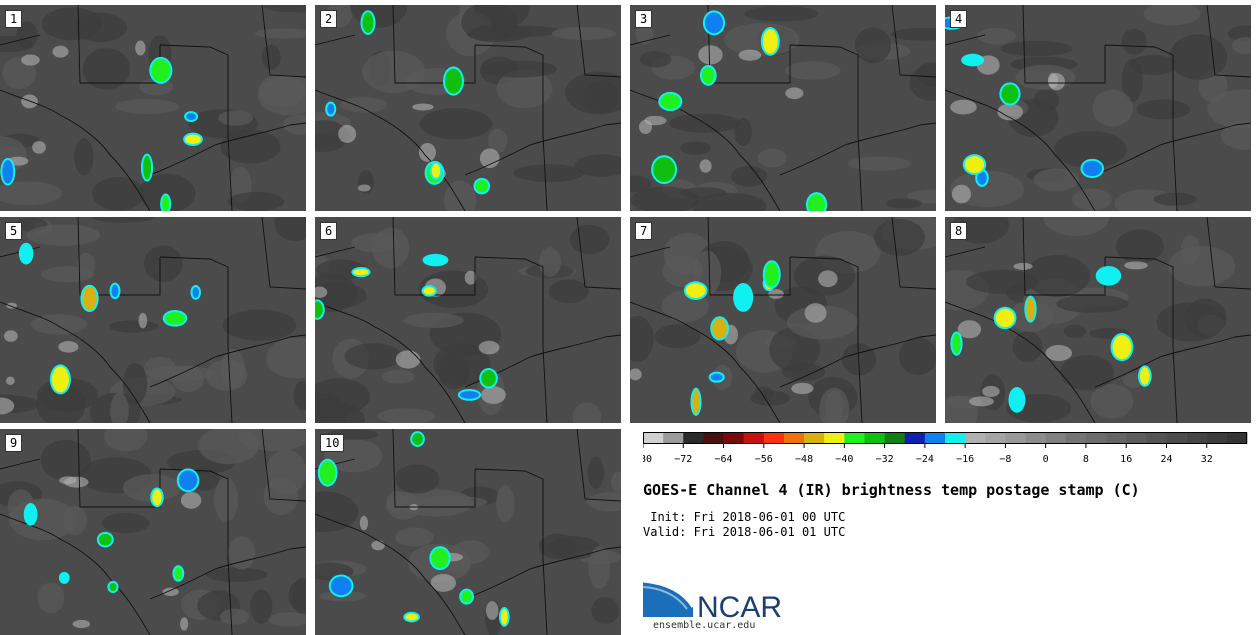 This screenshot has height=635, width=1260. What do you see at coordinates (644, 19) in the screenshot?
I see `panel-label: 3` at bounding box center [644, 19].